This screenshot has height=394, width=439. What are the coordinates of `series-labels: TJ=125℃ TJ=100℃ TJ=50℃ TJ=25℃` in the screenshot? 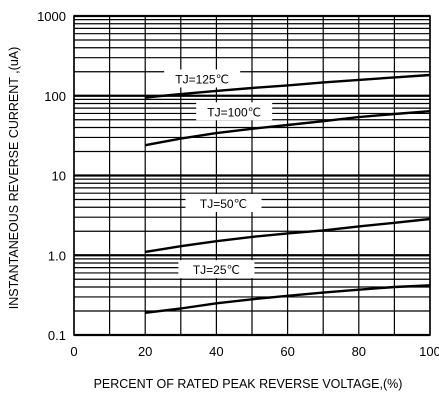 It's located at (218, 174).